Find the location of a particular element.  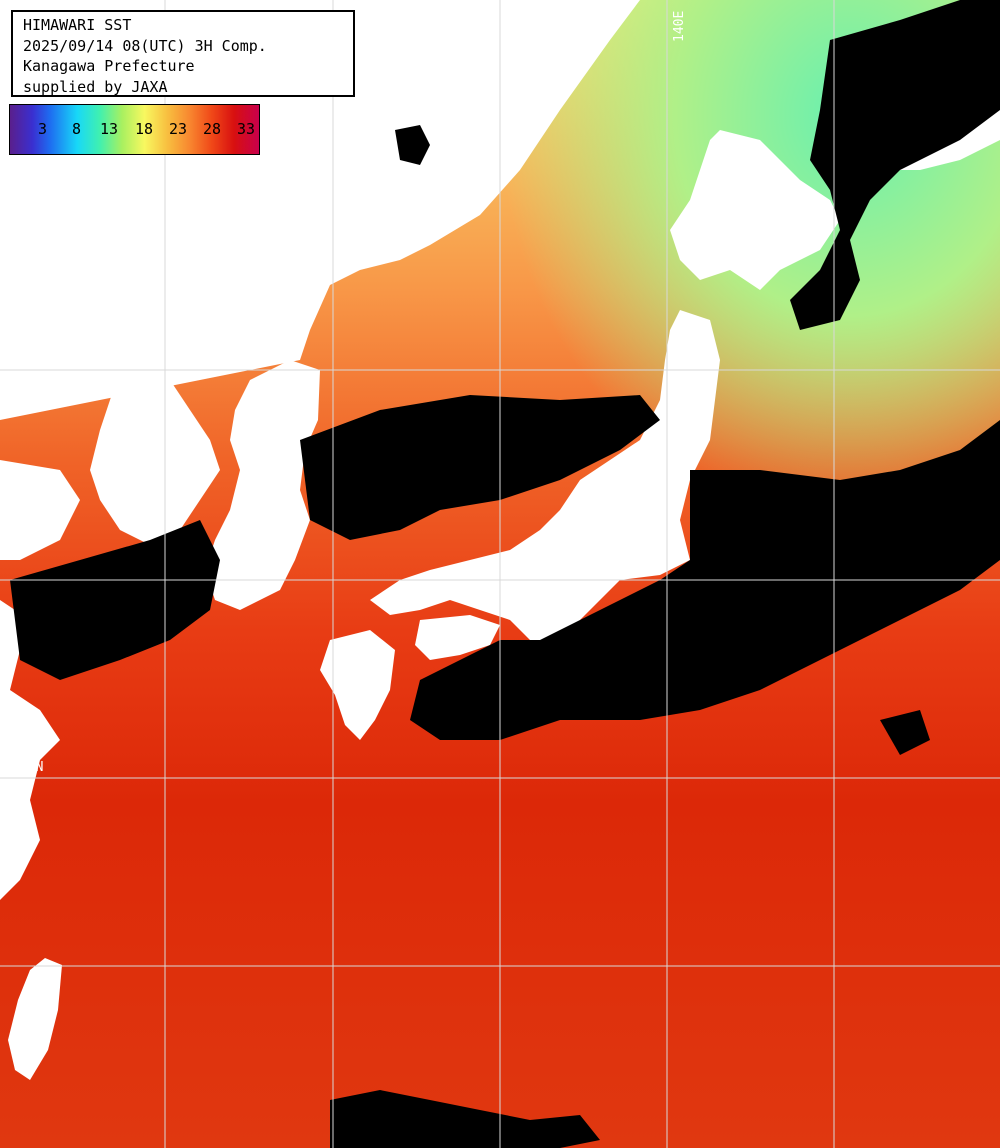

lat-label-30n: 30N is located at coordinates (32, 767).